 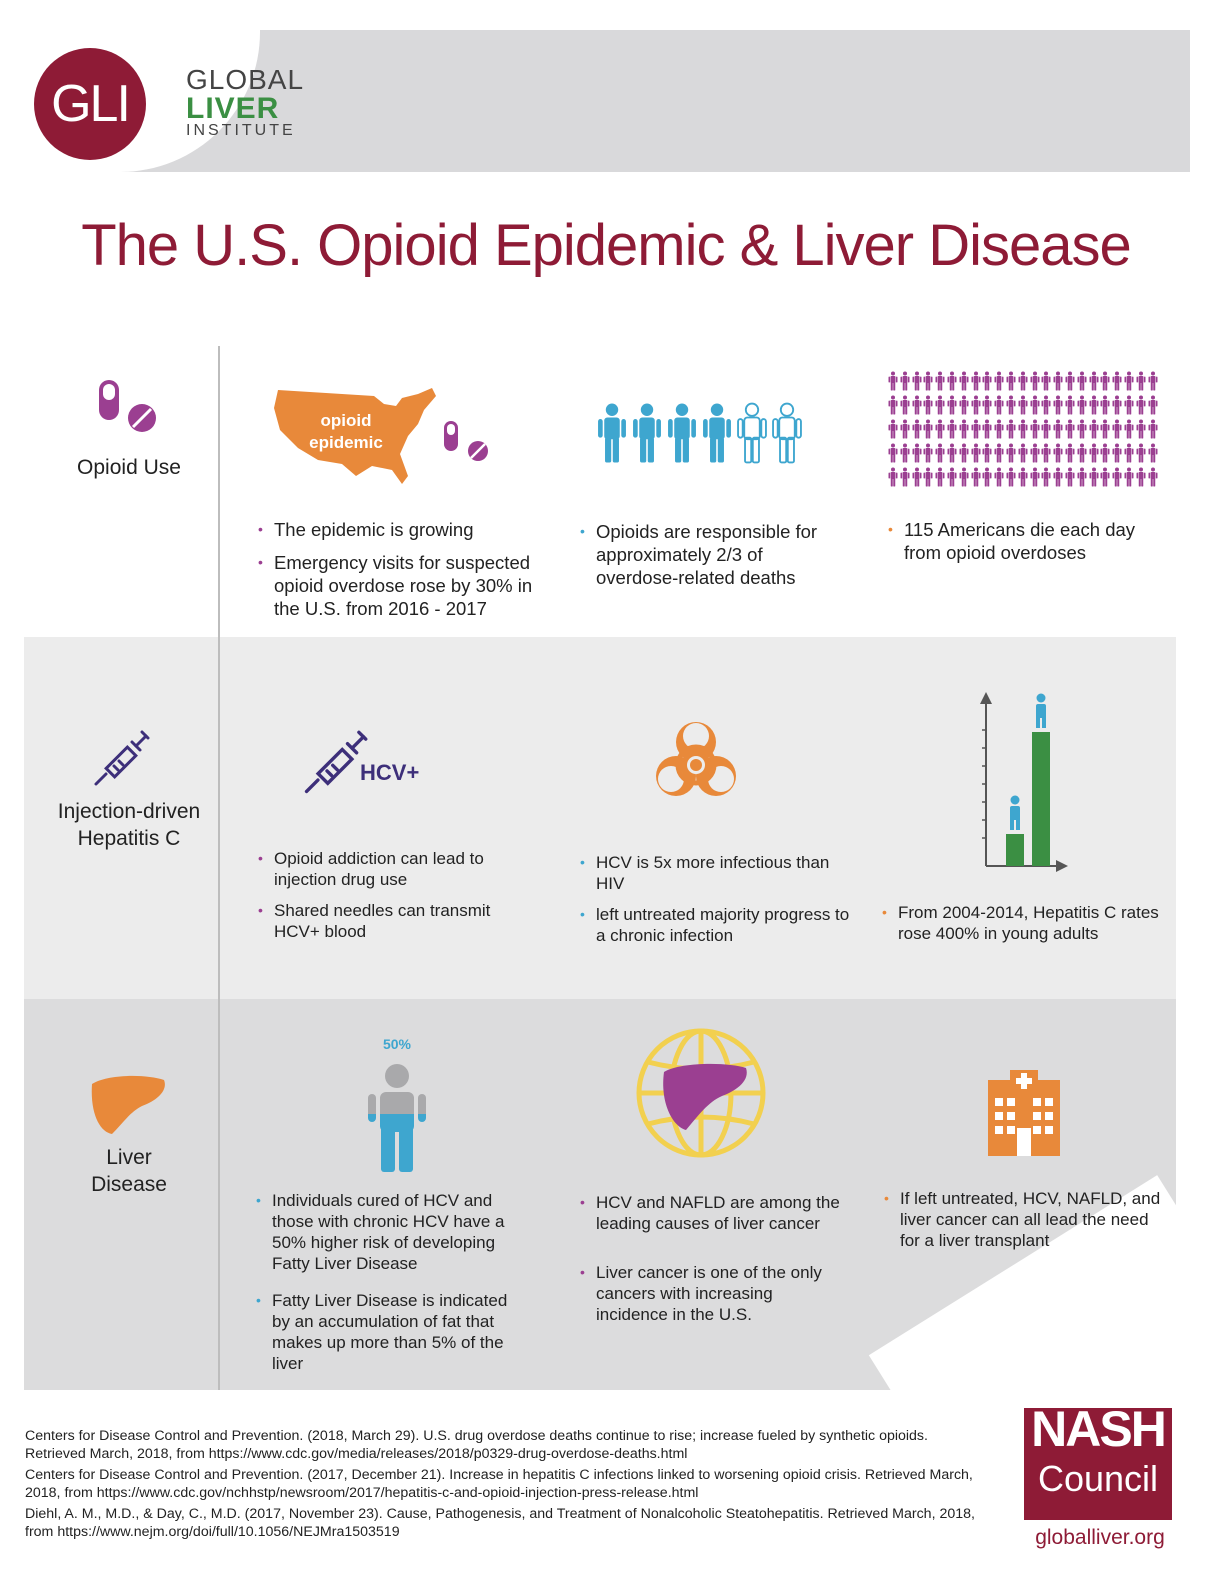 What do you see at coordinates (466, 441) in the screenshot?
I see `pills-small-icon` at bounding box center [466, 441].